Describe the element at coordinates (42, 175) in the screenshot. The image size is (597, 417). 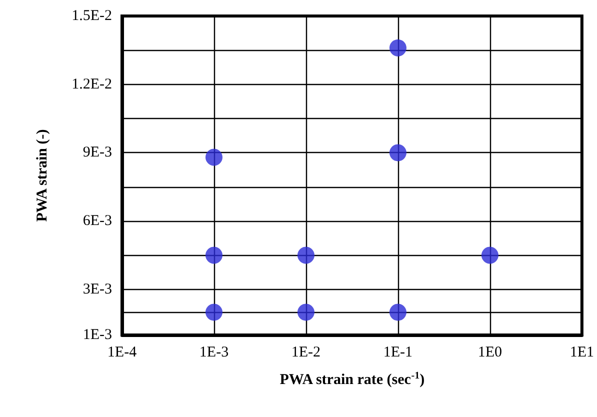
I see `y-axis-title: PWA strain (-)` at that location.